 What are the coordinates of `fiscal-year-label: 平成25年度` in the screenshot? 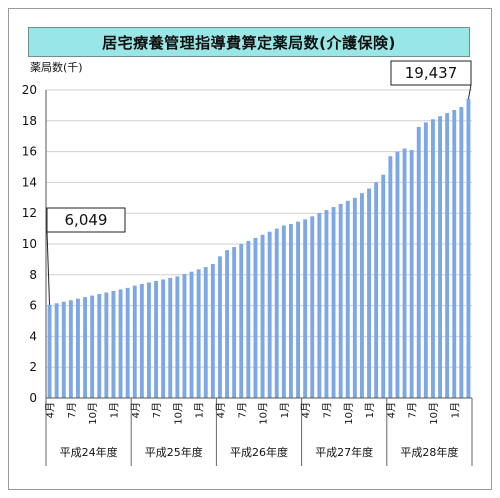 It's located at (174, 452).